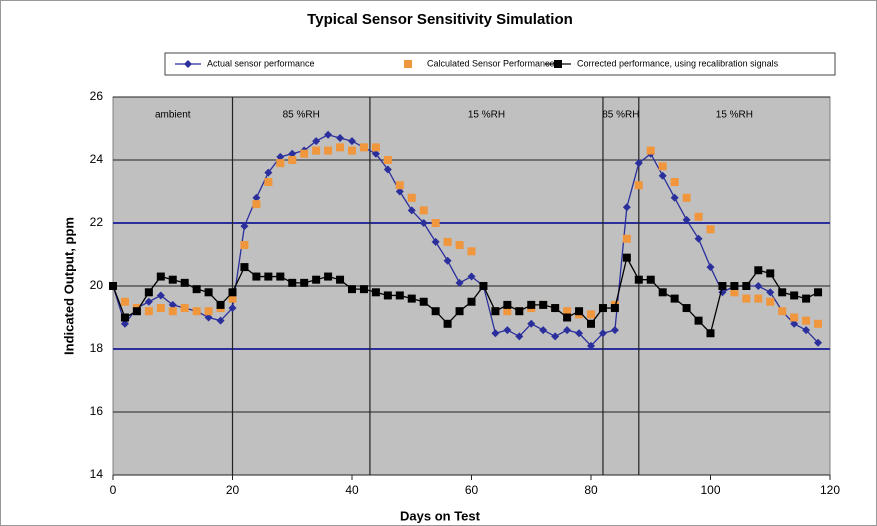 This screenshot has width=877, height=526. Describe the element at coordinates (486, 115) in the screenshot. I see `phase-label: 15 %RH` at that location.